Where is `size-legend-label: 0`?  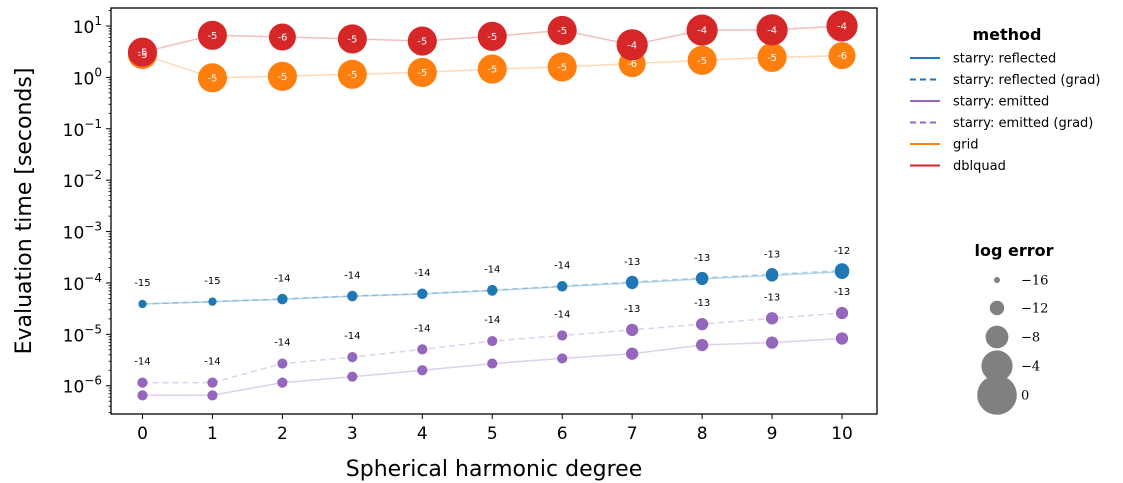
size-legend-label: 0 is located at coordinates (1025, 396).